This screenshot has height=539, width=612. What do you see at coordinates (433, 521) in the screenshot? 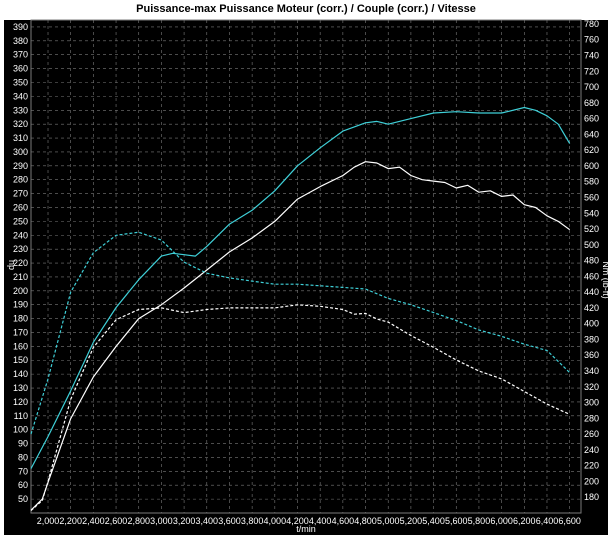
I see `x-tick-label: 5,400` at bounding box center [433, 521].